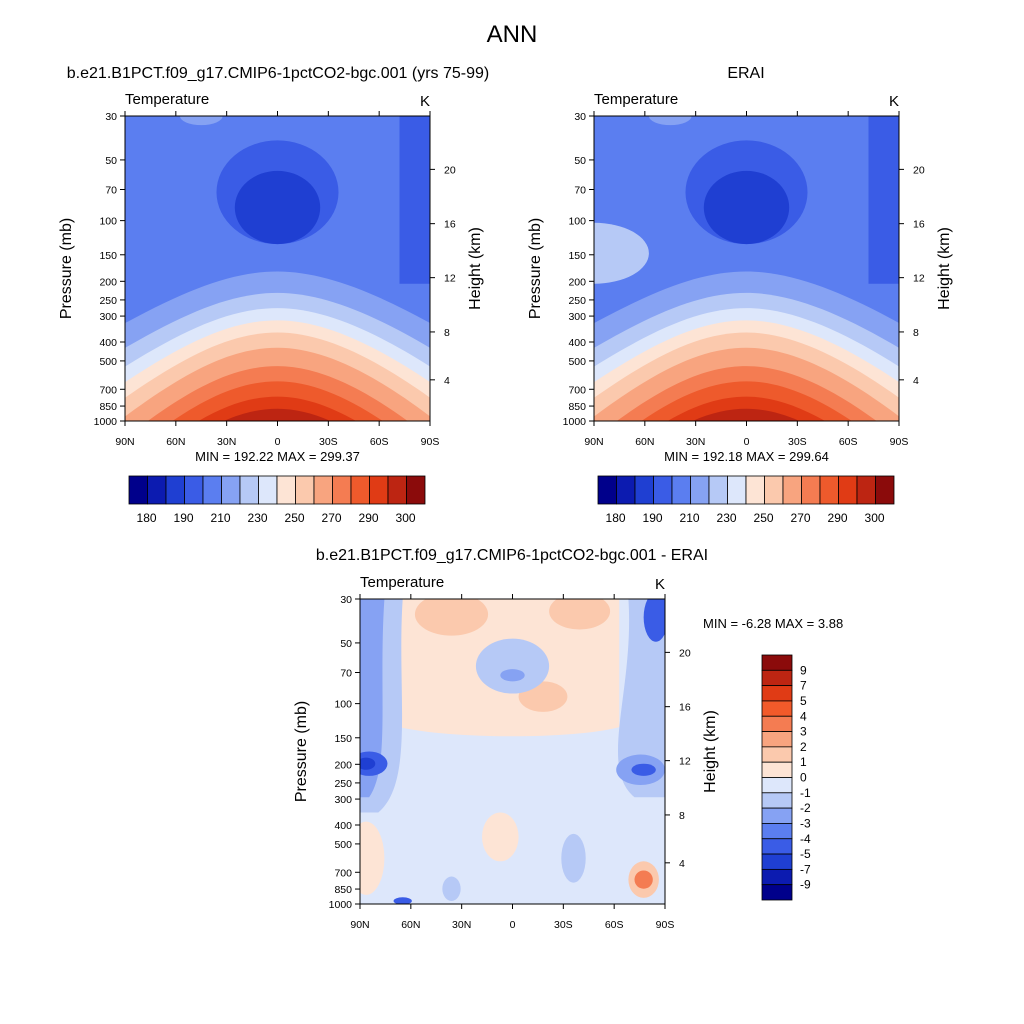 This screenshot has height=1024, width=1024. What do you see at coordinates (803, 762) in the screenshot?
I see `colorbar-label: 1` at bounding box center [803, 762].